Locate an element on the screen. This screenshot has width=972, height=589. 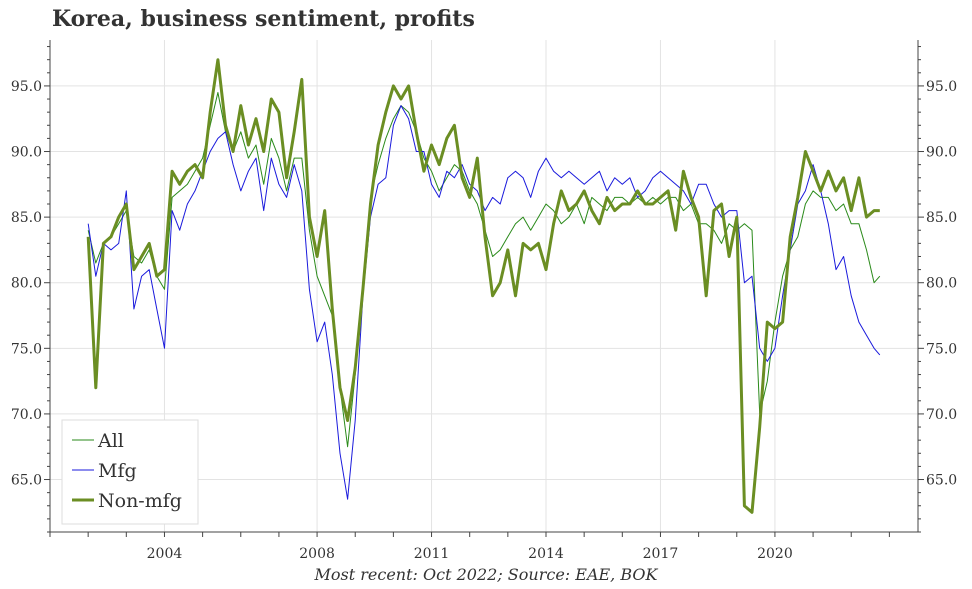
x-tick-label: 2020 is located at coordinates (775, 554).